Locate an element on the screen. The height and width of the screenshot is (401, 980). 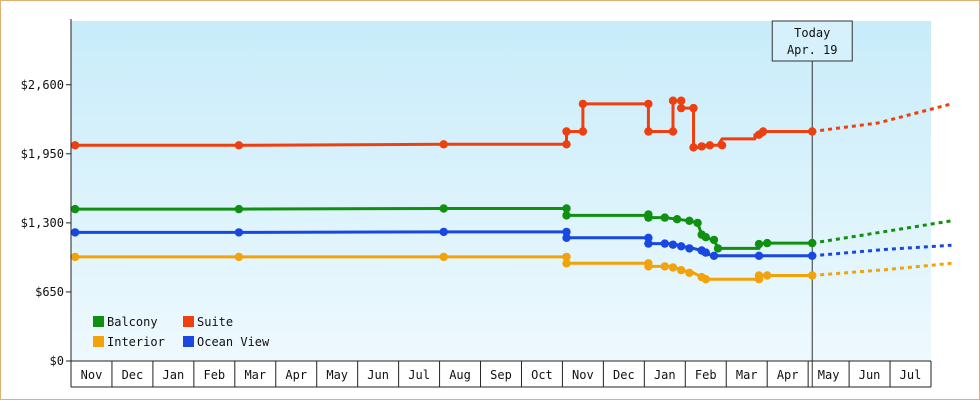
forecast-line-balcony is located at coordinates (881, 232).